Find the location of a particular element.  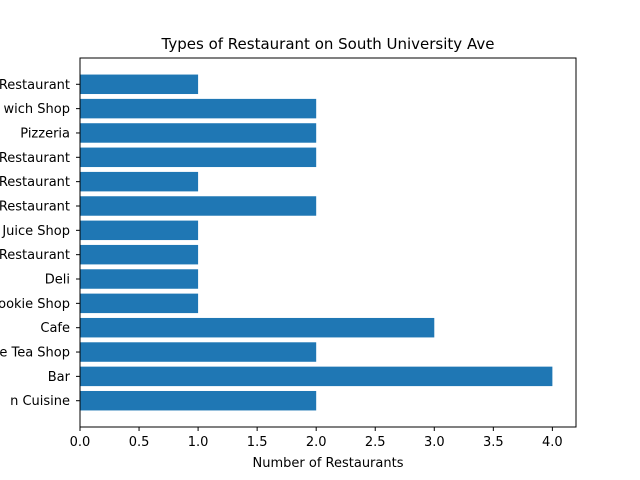

y-tick-label: Deli is located at coordinates (57, 280).